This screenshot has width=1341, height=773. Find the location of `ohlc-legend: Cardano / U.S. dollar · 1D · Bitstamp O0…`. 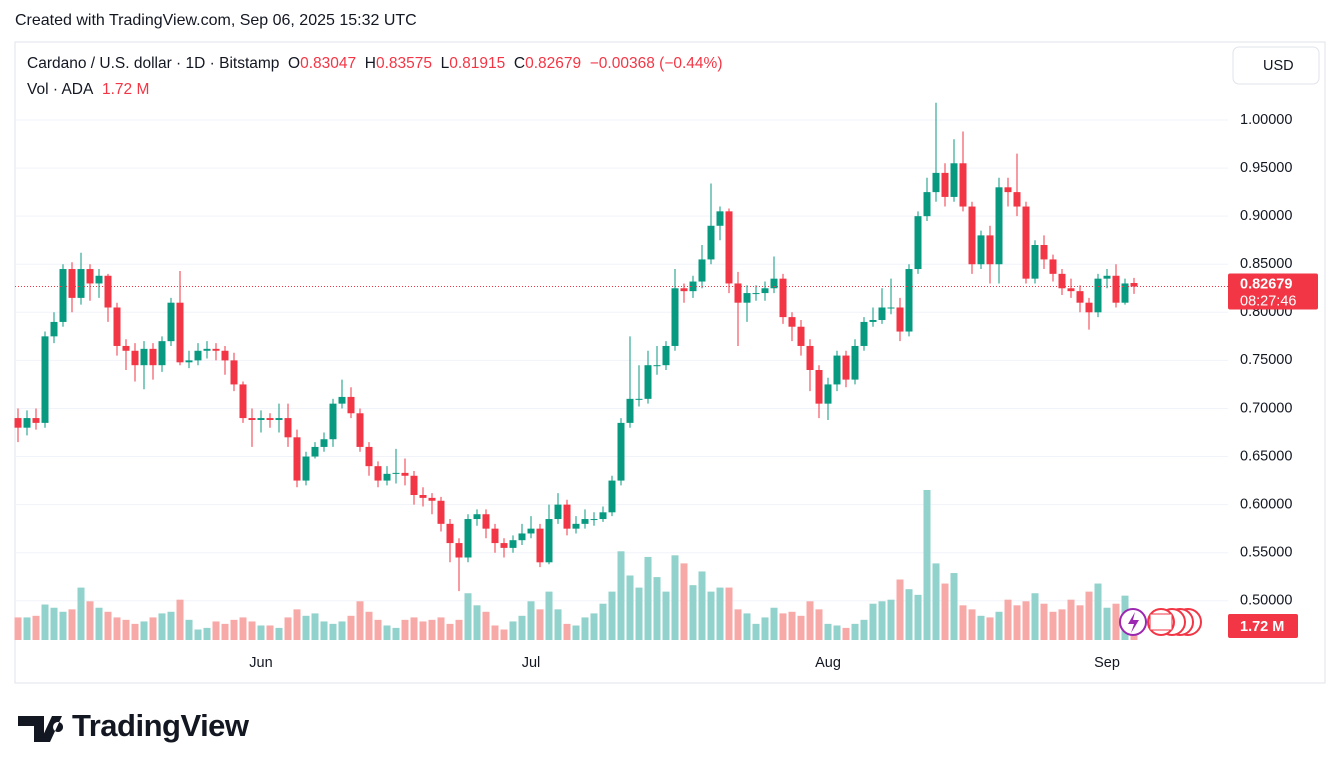

ohlc-legend: Cardano / U.S. dollar · 1D · Bitstamp O0… is located at coordinates (374, 64).